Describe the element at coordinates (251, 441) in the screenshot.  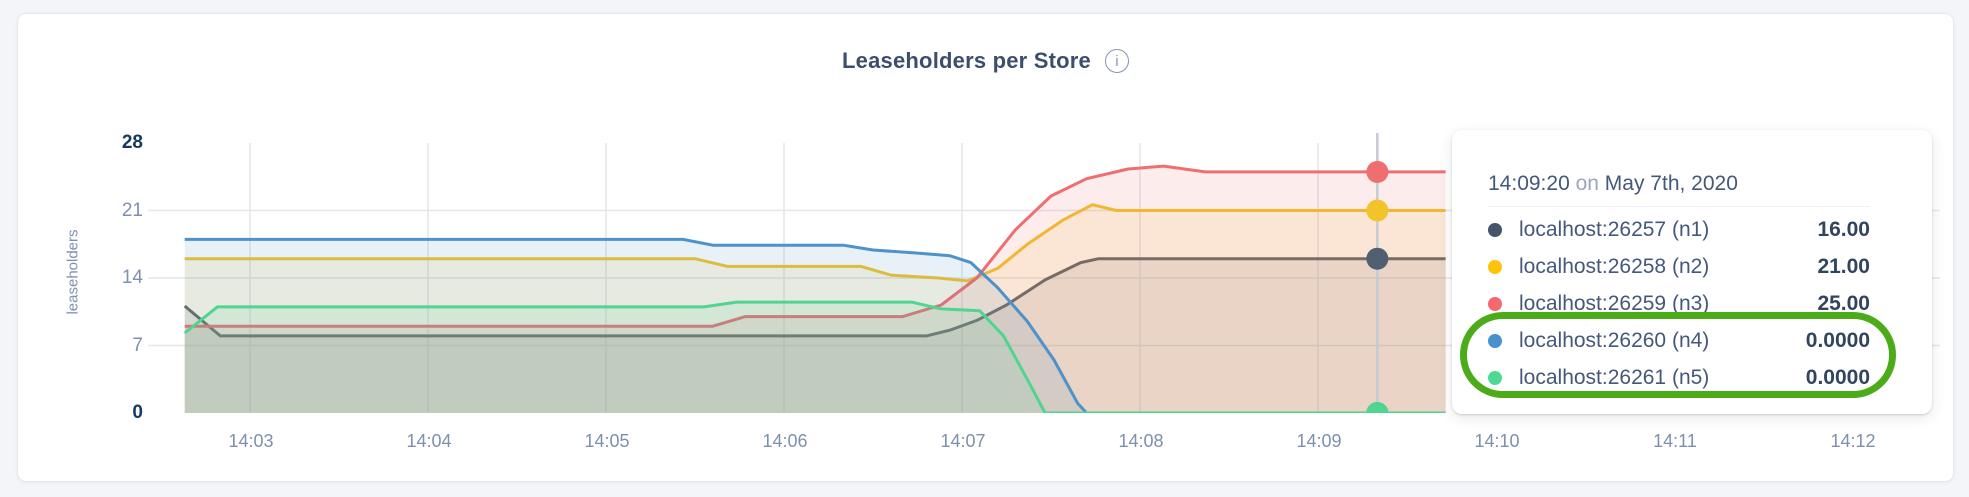
I see `x-tick-label: 14:03` at that location.